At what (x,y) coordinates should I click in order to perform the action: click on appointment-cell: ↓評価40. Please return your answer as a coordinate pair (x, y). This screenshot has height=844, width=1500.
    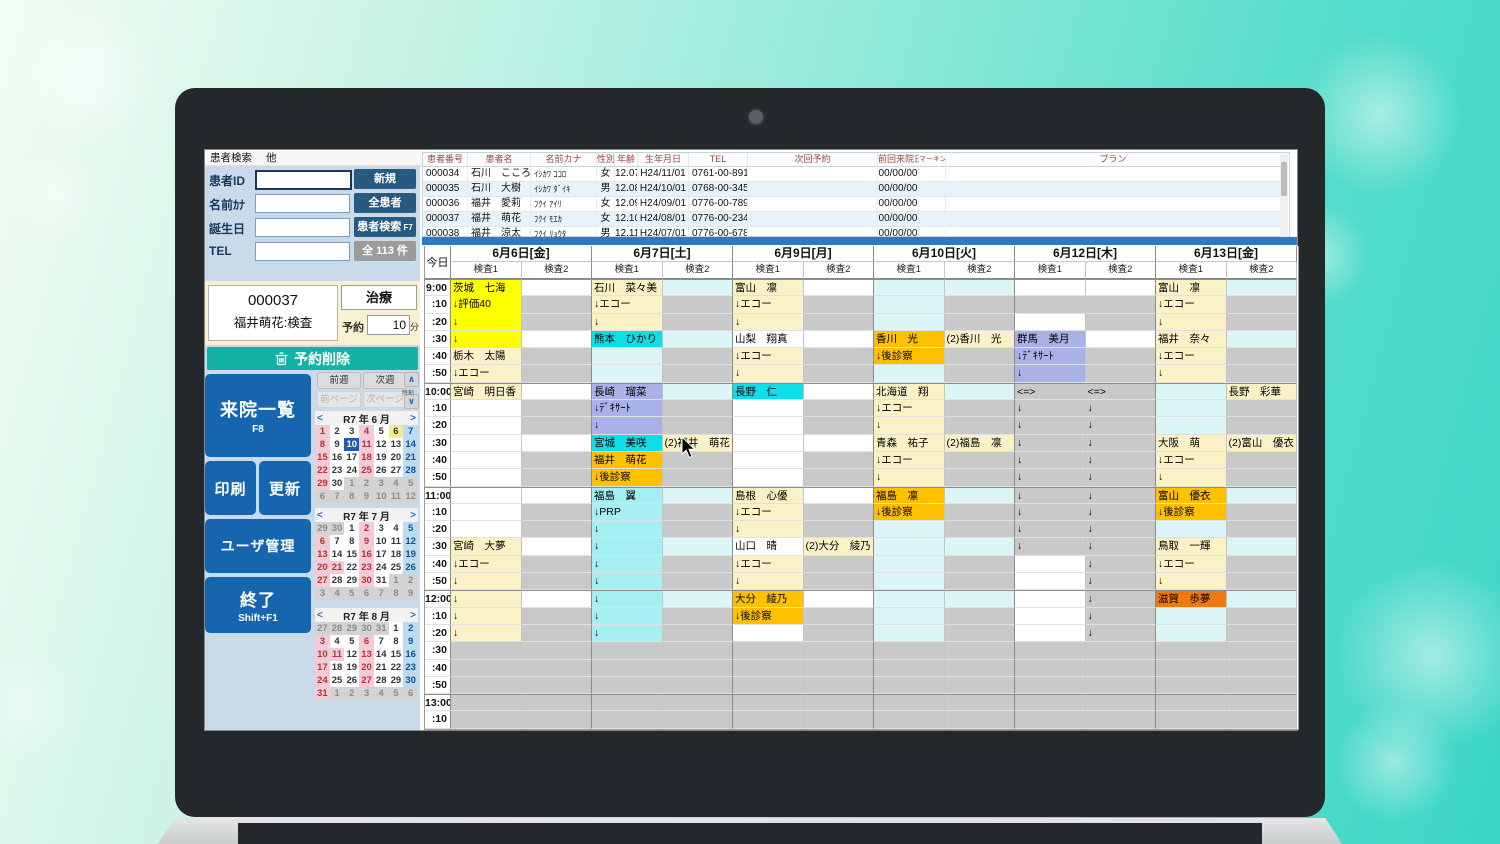
    Looking at the image, I should click on (486, 305).